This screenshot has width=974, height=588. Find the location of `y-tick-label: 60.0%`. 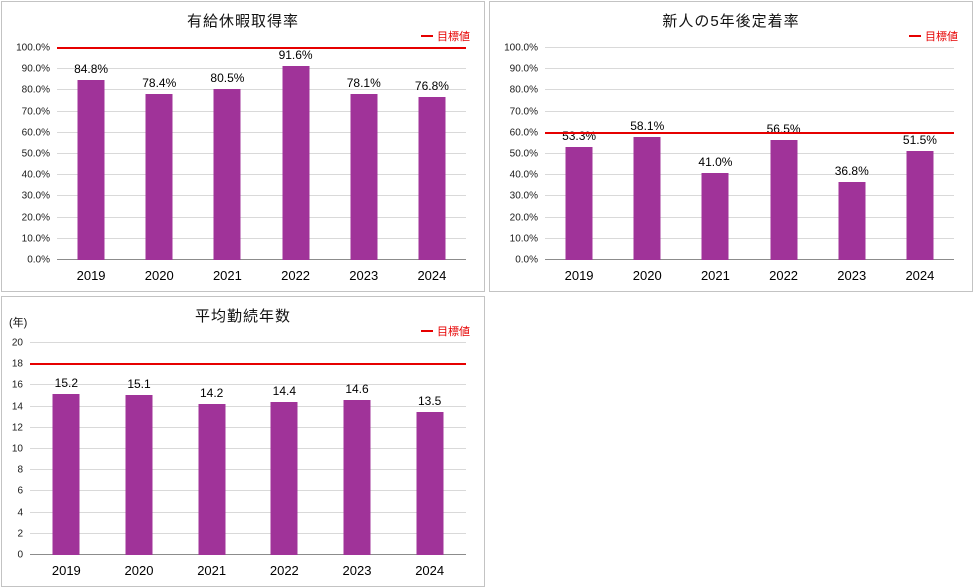

y-tick-label: 60.0% is located at coordinates (523, 133).